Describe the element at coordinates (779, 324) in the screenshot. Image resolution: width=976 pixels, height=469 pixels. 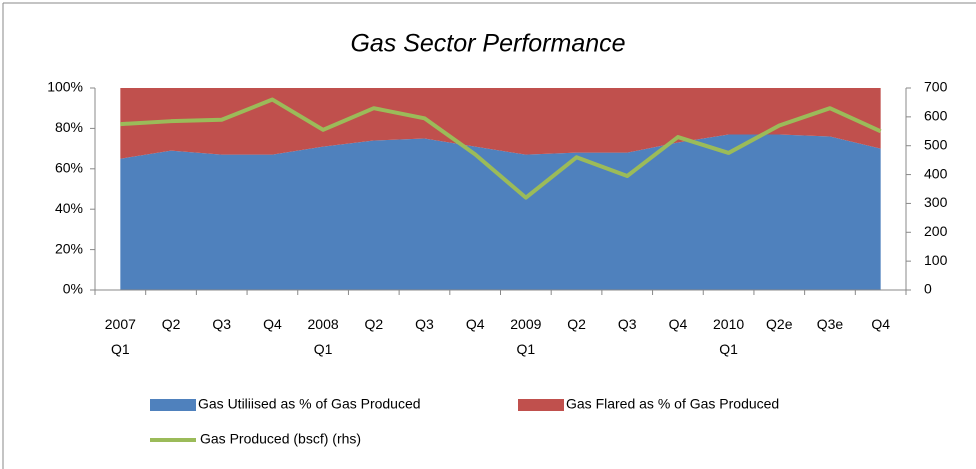
I see `x-tick-label: Q2e` at that location.